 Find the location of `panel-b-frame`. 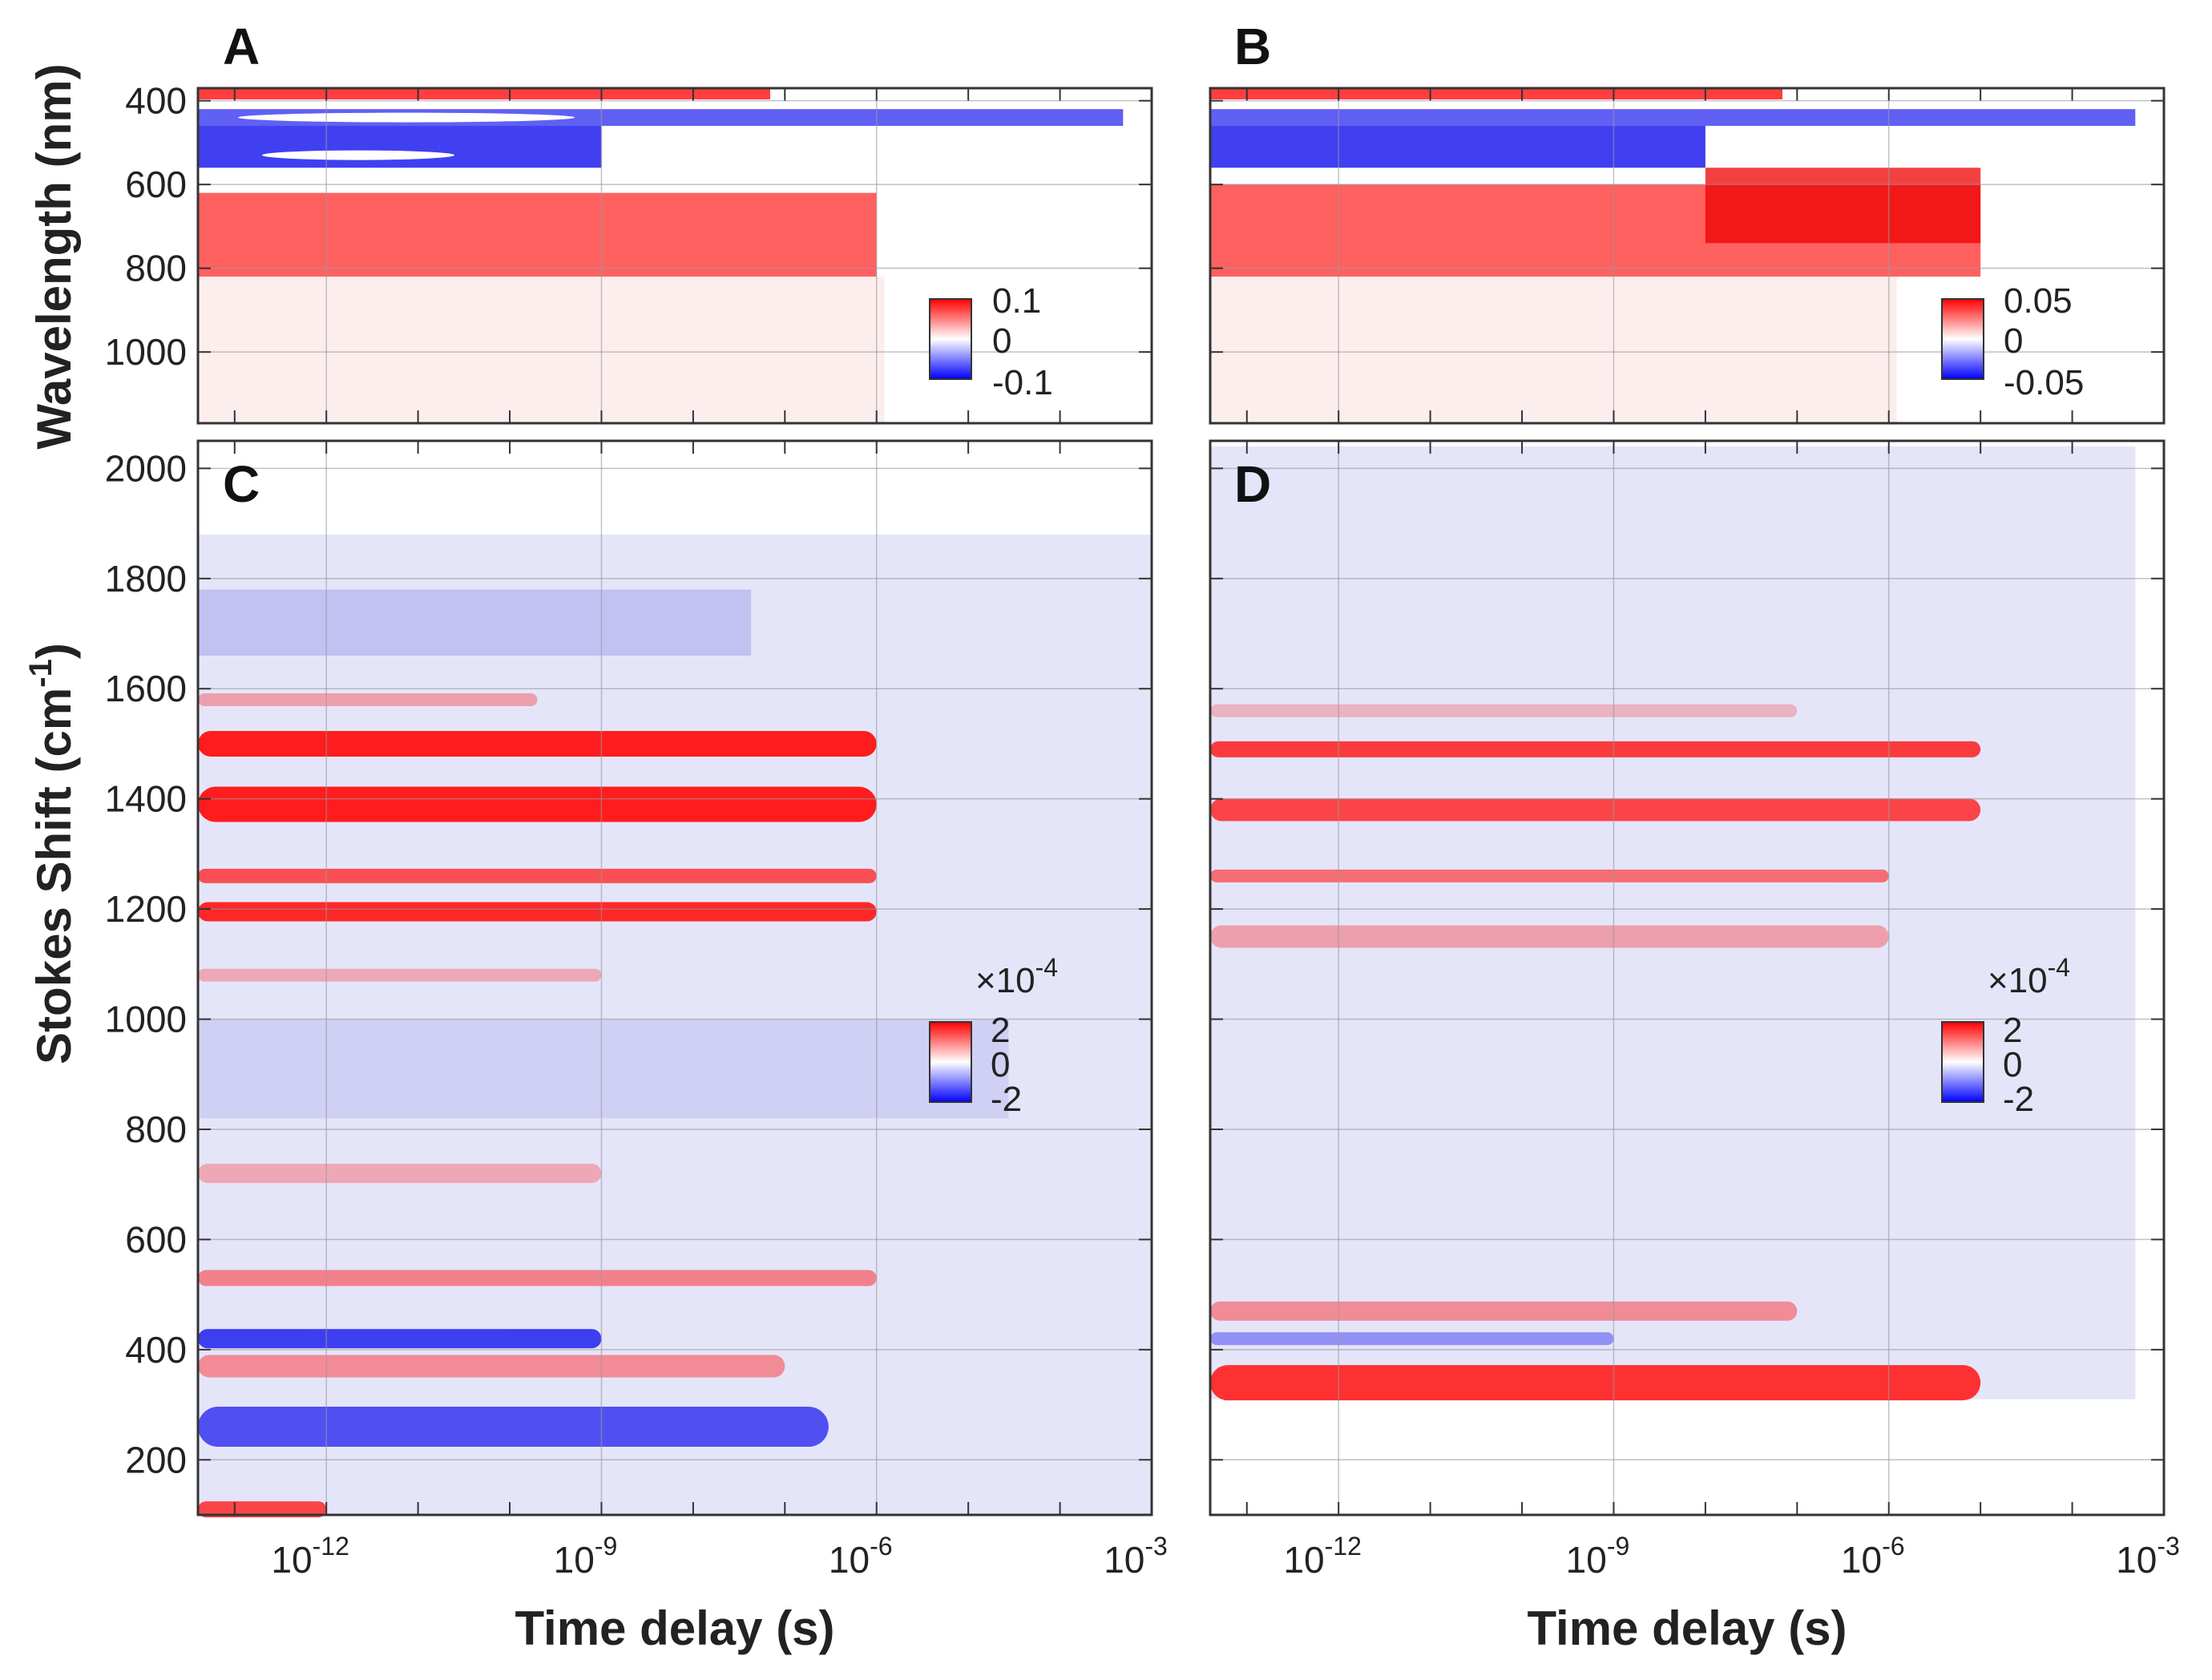

panel-b-frame is located at coordinates (1687, 256).